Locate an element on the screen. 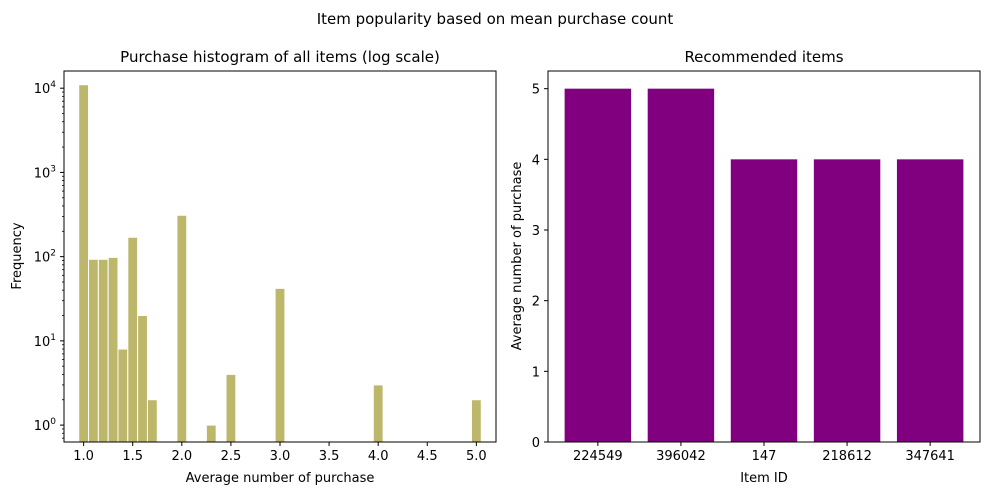 This screenshot has width=990, height=495. recommended-y-tick-label: 5 is located at coordinates (536, 90).